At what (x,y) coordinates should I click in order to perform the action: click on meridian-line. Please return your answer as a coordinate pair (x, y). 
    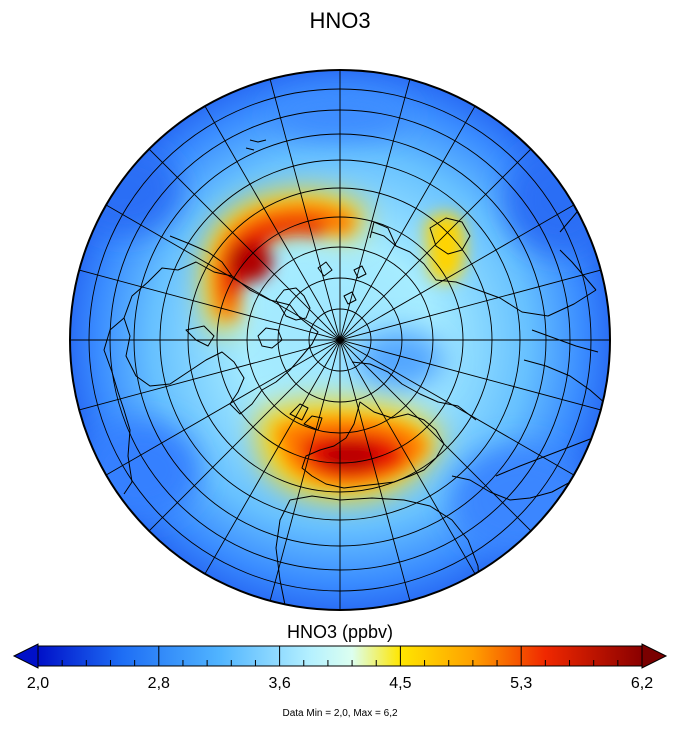
    Looking at the image, I should click on (340, 340).